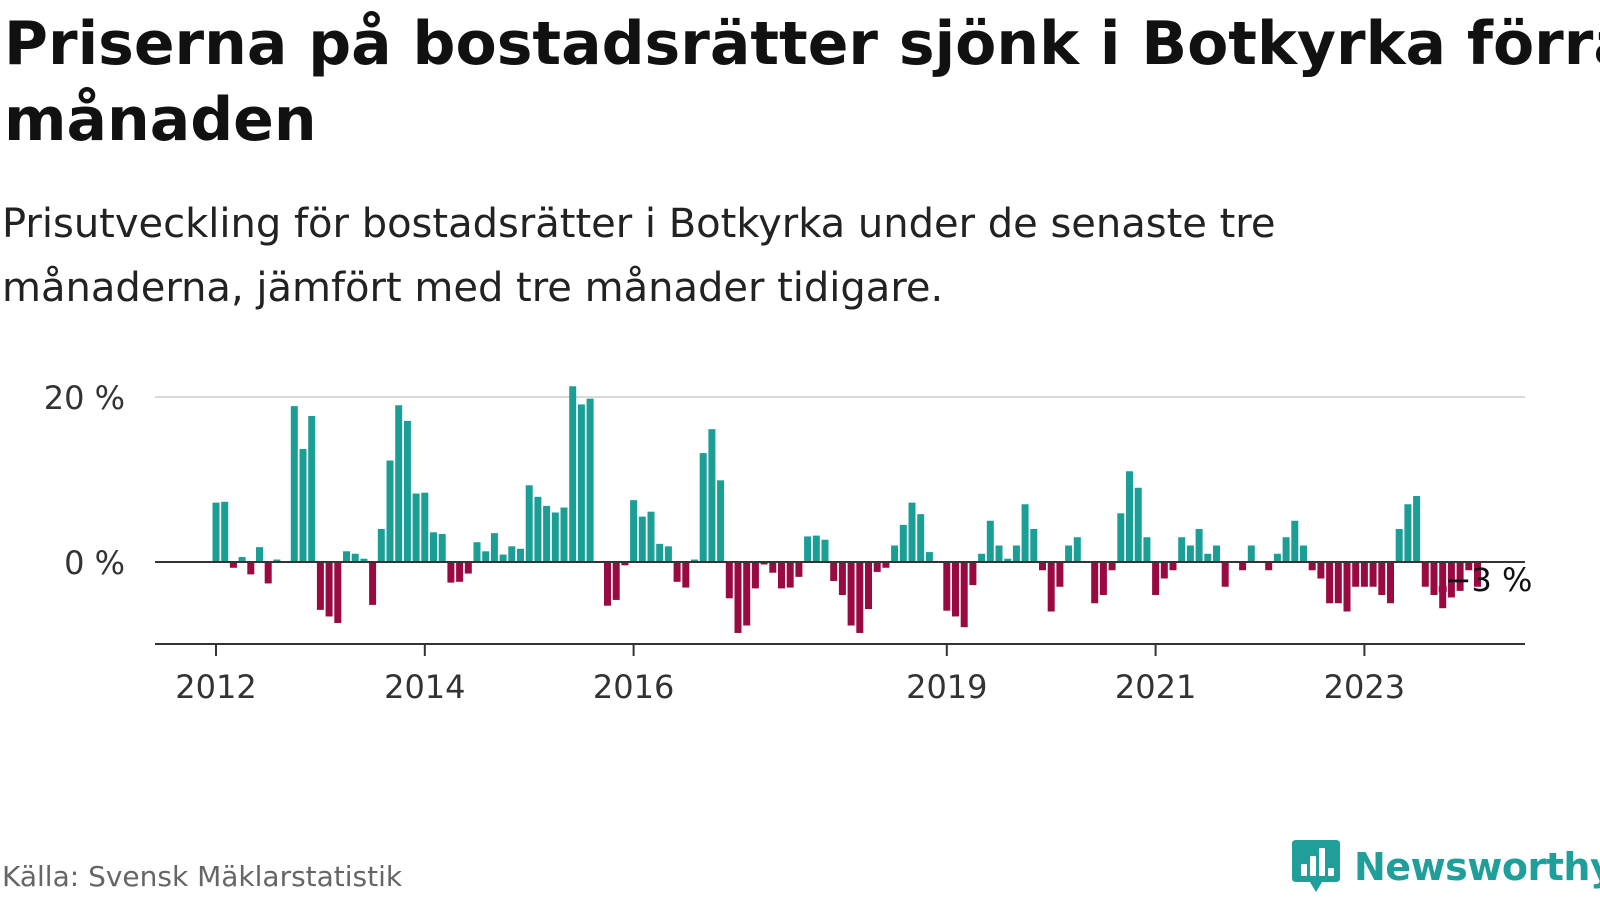 This screenshot has height=900, width=1600. Describe the element at coordinates (215, 687) in the screenshot. I see `x-tick-label: 2012` at that location.